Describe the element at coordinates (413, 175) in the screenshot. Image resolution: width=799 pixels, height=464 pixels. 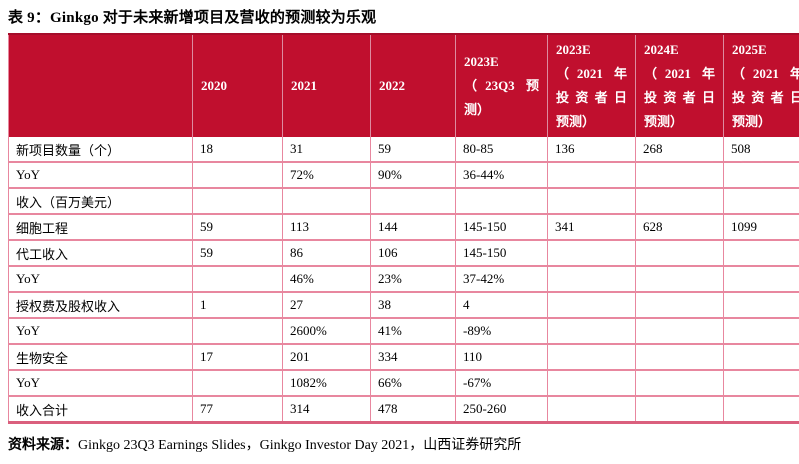
I see `data-cell: 90%` at that location.